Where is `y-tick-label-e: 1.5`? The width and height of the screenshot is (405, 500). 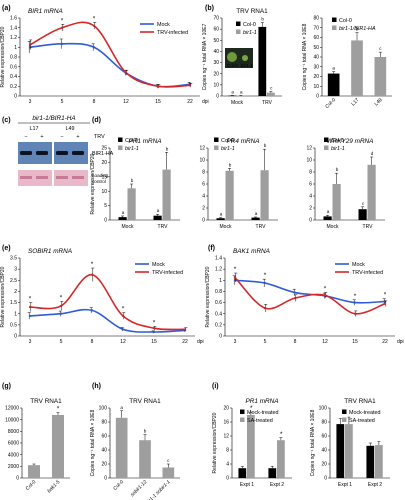 y-tick-label-e: 1.5 is located at coordinates (13, 303).